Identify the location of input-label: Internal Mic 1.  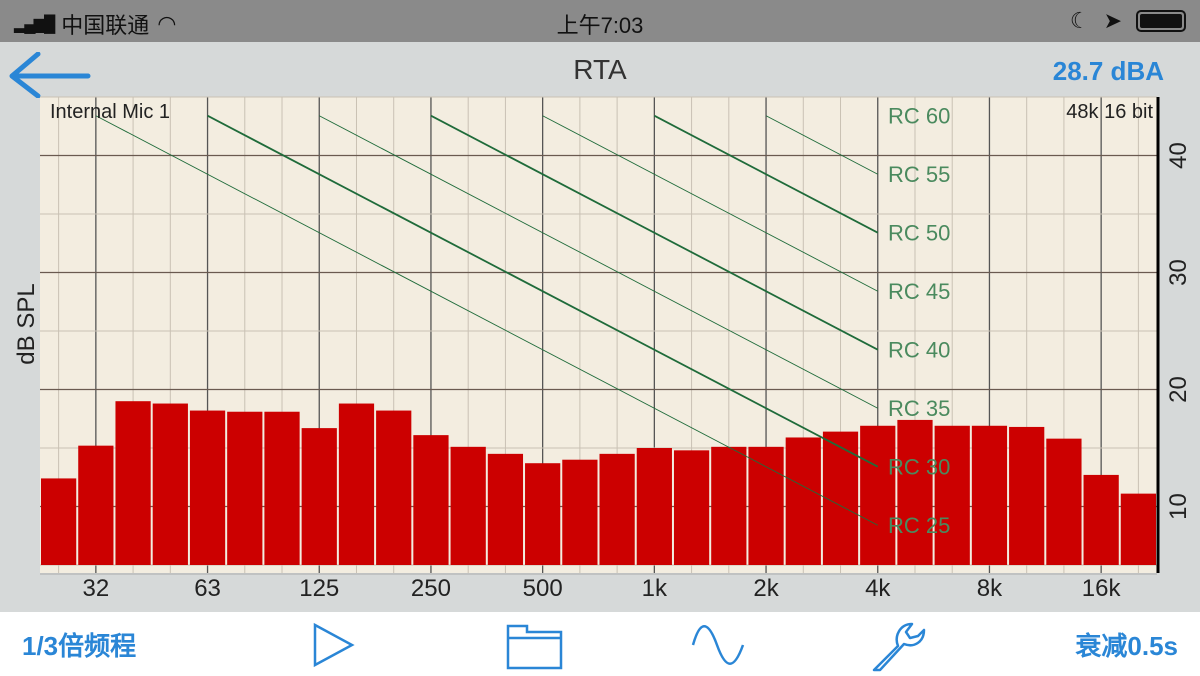
(110, 112).